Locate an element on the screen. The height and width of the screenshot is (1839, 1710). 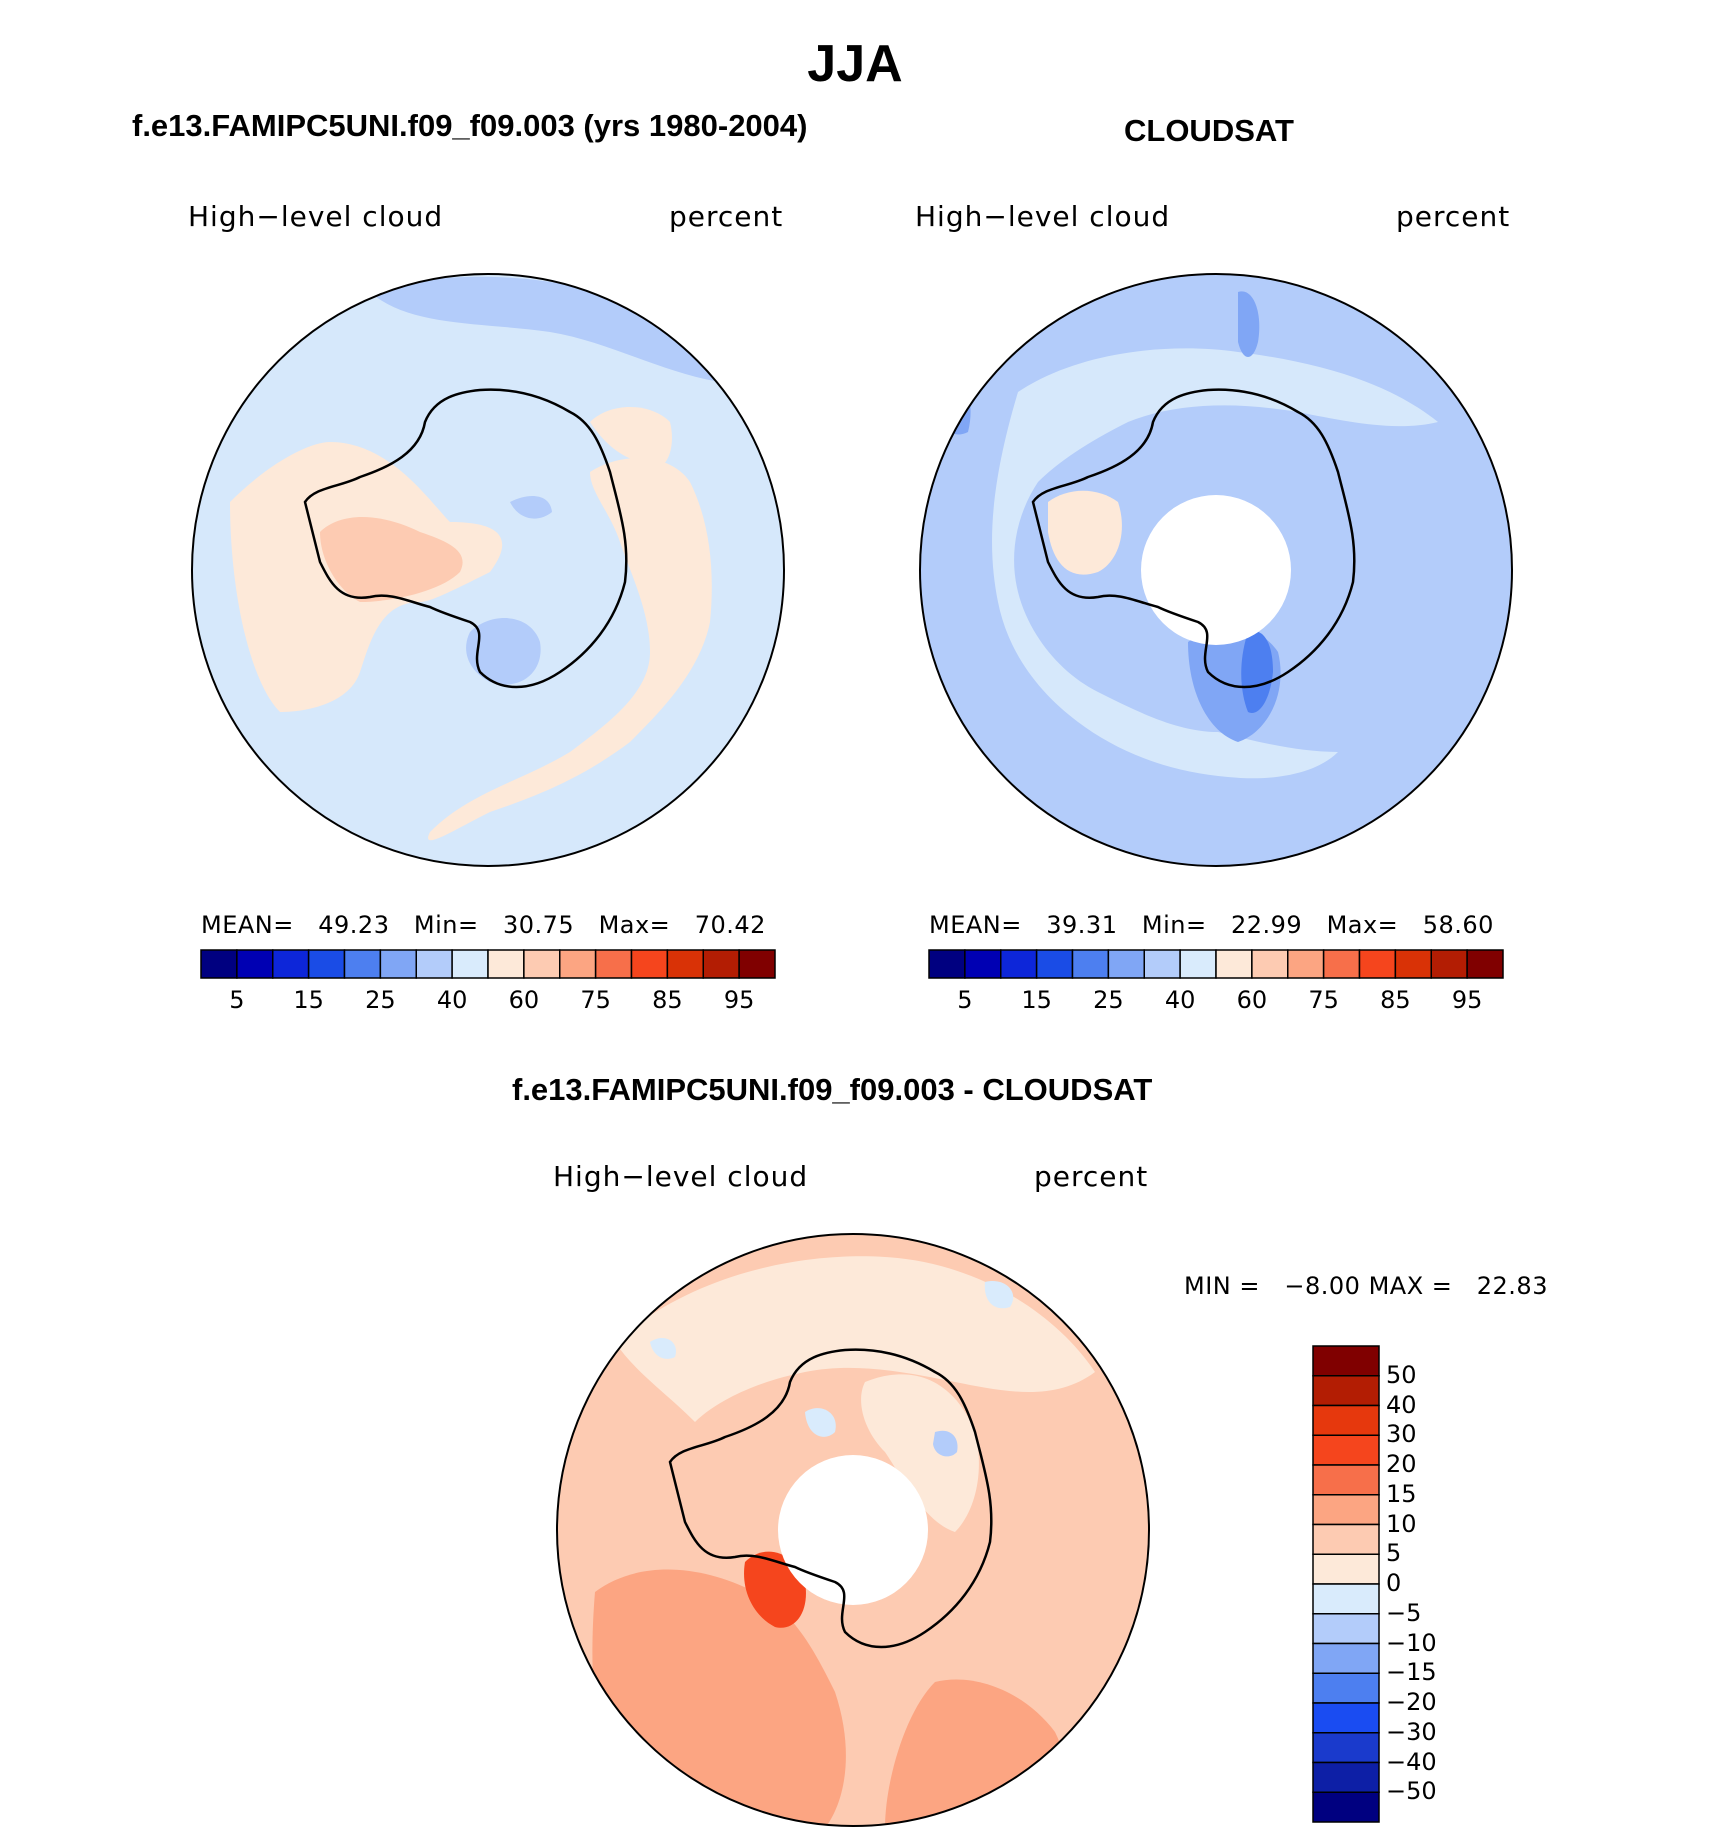
obs-polar-gap is located at coordinates (1216, 570).